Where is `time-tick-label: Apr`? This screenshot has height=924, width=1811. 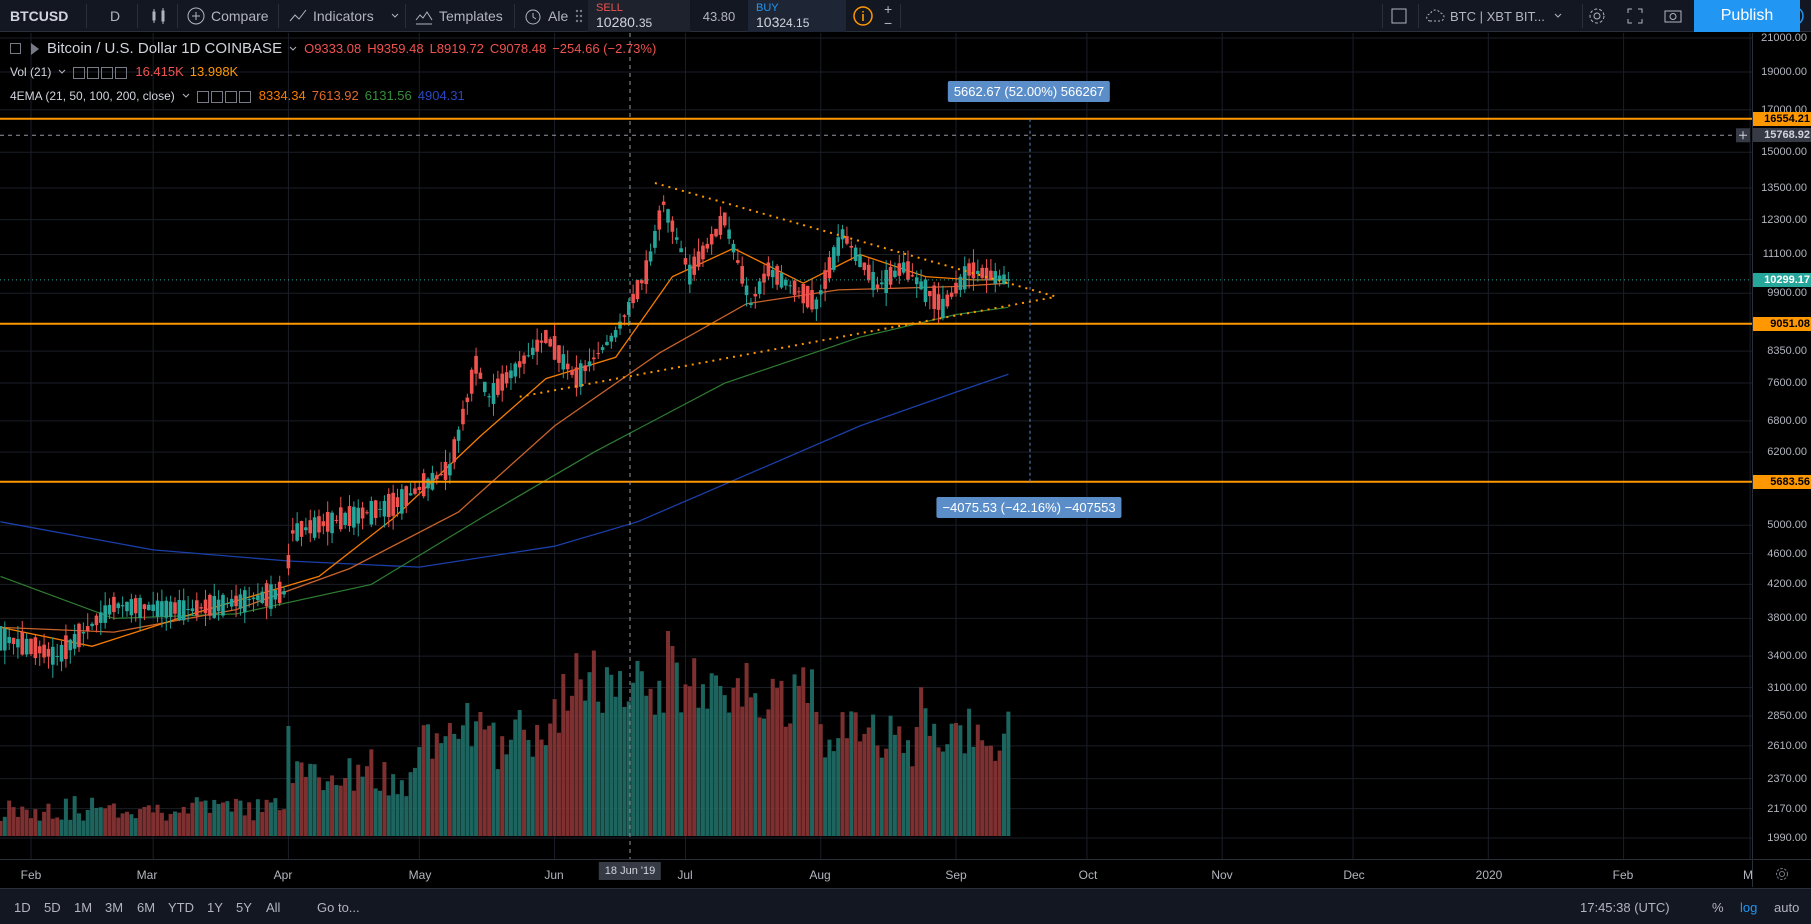 time-tick-label: Apr is located at coordinates (283, 875).